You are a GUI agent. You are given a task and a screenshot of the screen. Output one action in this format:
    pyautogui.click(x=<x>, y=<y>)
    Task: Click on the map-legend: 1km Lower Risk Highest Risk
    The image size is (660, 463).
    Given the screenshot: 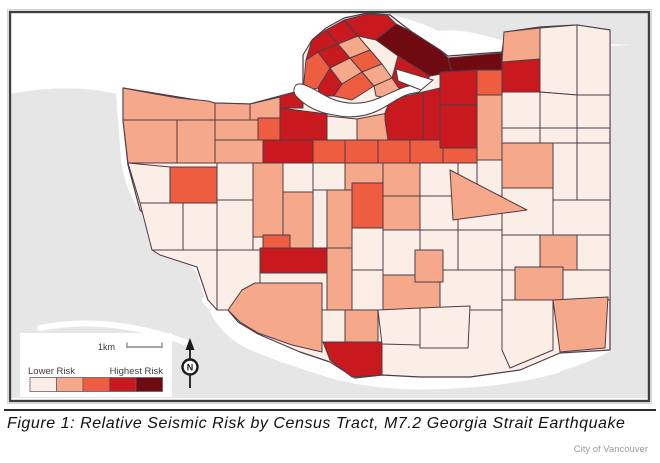 What is the action you would take?
    pyautogui.click(x=96, y=365)
    